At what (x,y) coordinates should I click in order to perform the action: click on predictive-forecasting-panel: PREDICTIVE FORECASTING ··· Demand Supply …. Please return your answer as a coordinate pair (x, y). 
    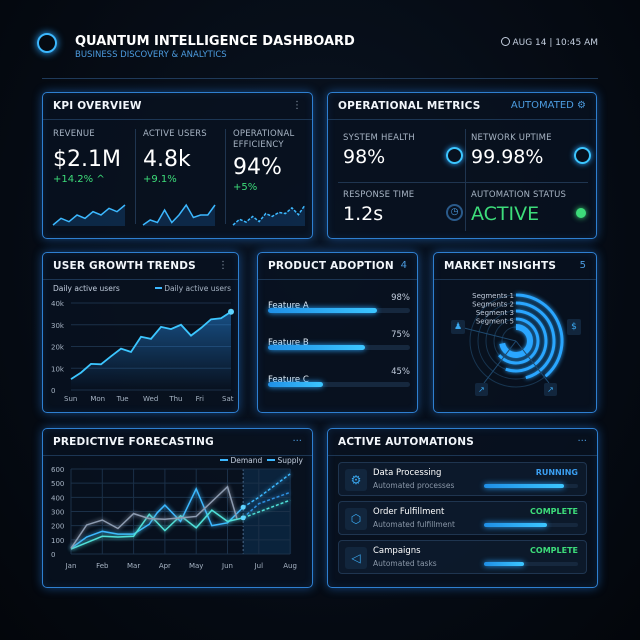
    Looking at the image, I should click on (177, 508).